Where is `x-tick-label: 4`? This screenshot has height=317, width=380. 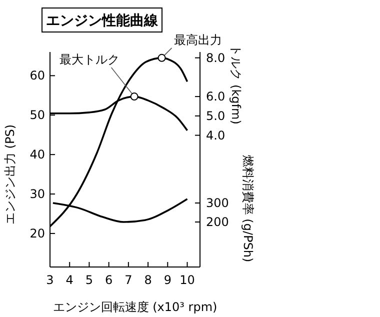 x-tick-label: 4 is located at coordinates (70, 280).